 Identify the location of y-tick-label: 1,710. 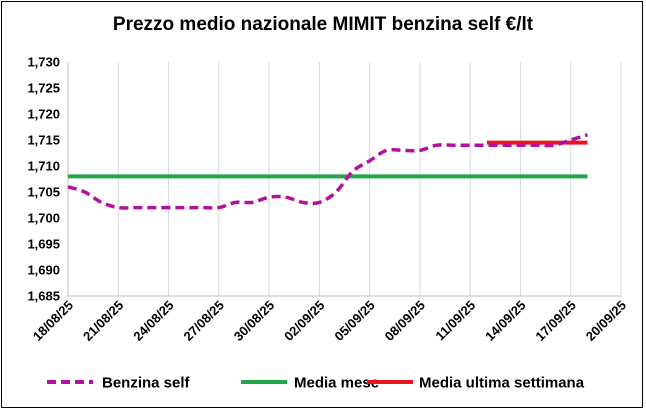
(43, 166).